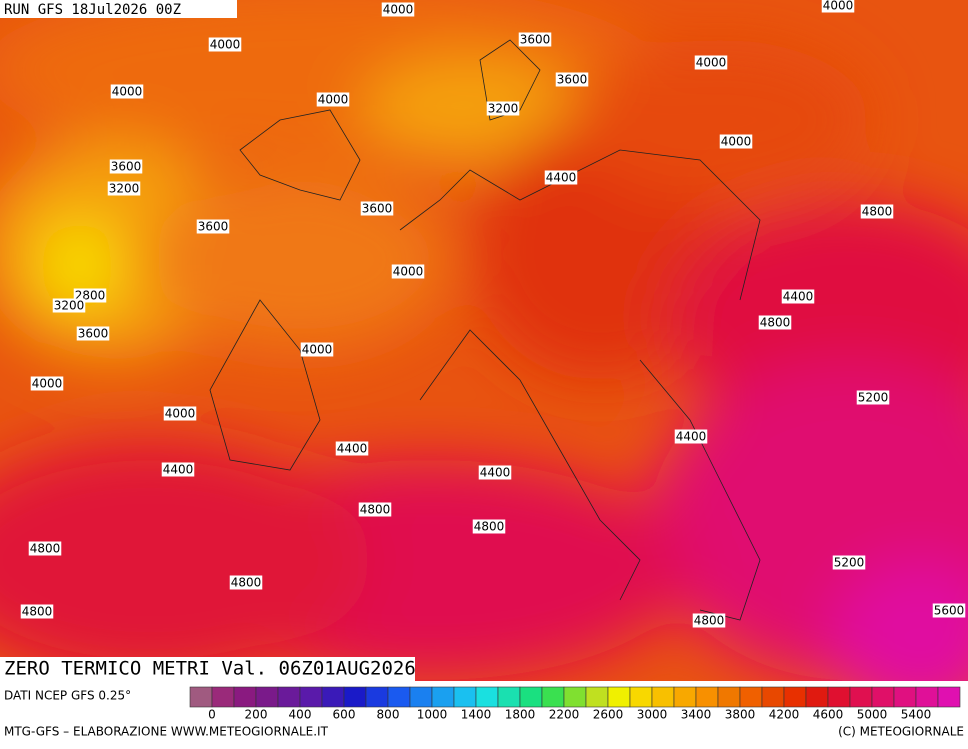  I want to click on colorbar-tick-label: 5000, so click(872, 715).